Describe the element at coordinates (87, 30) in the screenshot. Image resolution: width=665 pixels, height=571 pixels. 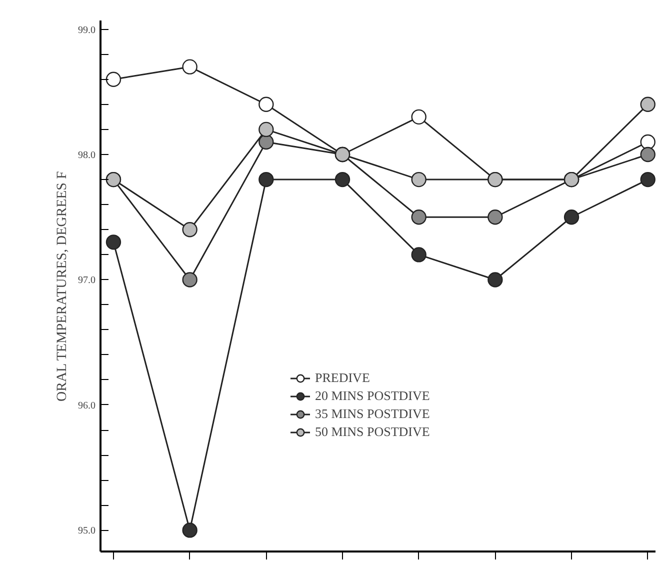
I see `y-tick-label: 99.0` at that location.